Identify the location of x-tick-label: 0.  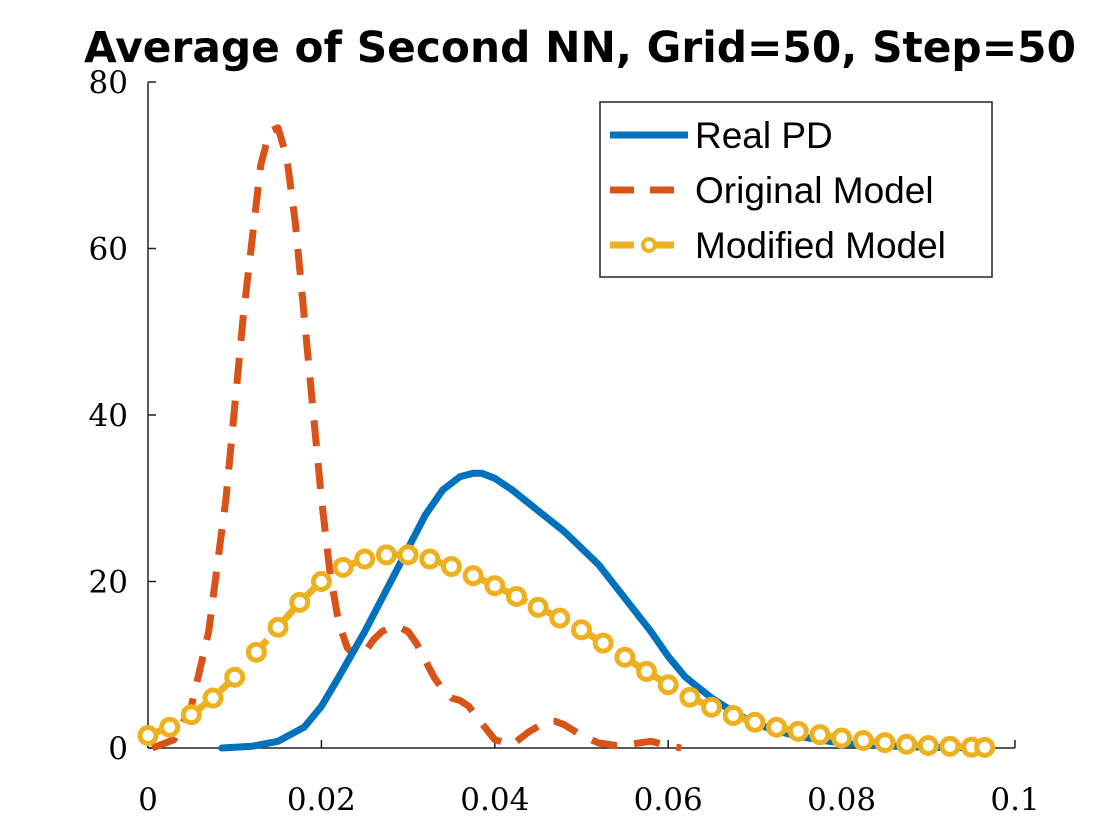
(148, 800).